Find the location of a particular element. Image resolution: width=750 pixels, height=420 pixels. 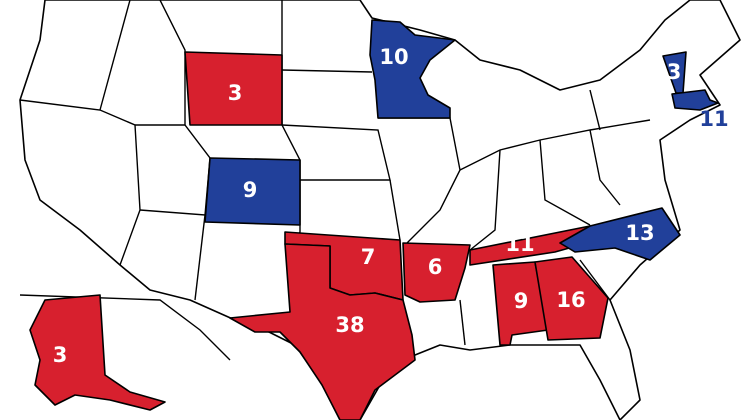

votes-label-alaska: 3 is located at coordinates (60, 355).